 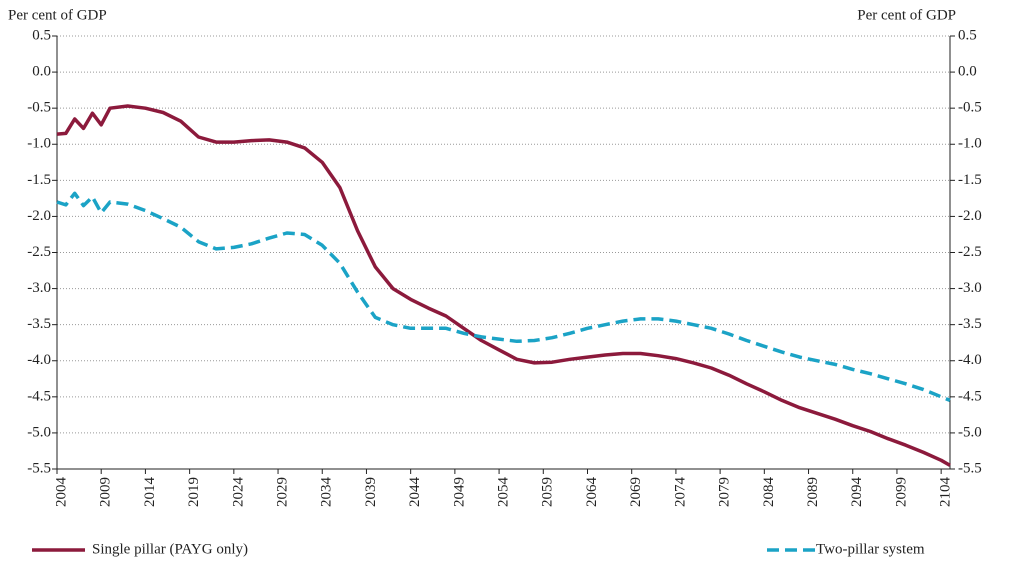 What do you see at coordinates (39, 288) in the screenshot?
I see `y-tick-label: -3.0` at bounding box center [39, 288].